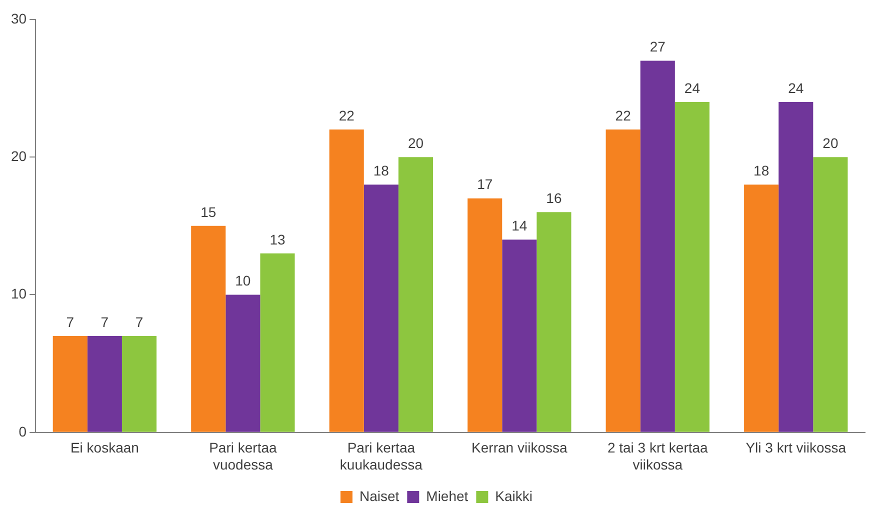 The height and width of the screenshot is (522, 883). I want to click on data-label: 17, so click(485, 184).